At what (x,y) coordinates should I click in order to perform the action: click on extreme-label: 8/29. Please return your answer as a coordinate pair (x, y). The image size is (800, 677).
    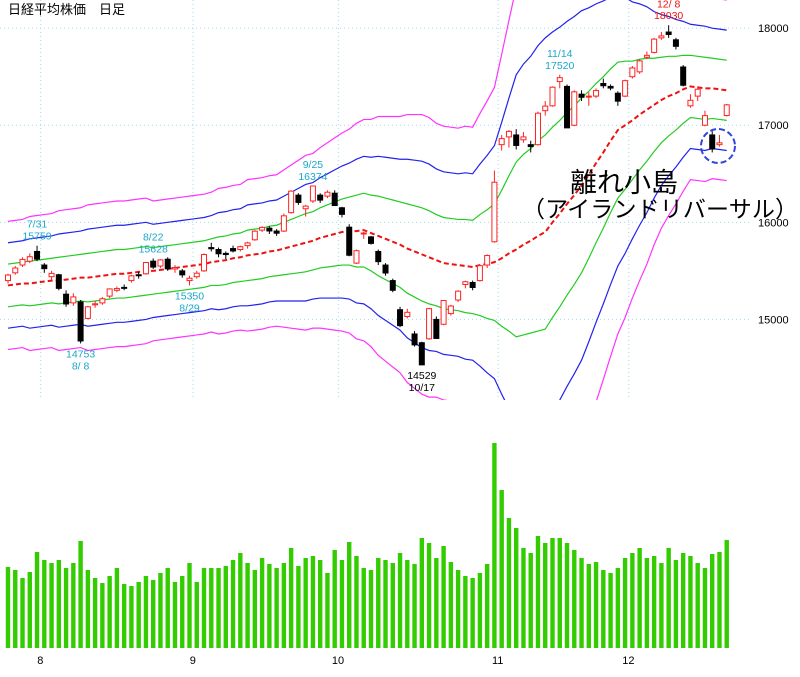
    Looking at the image, I should click on (189, 308).